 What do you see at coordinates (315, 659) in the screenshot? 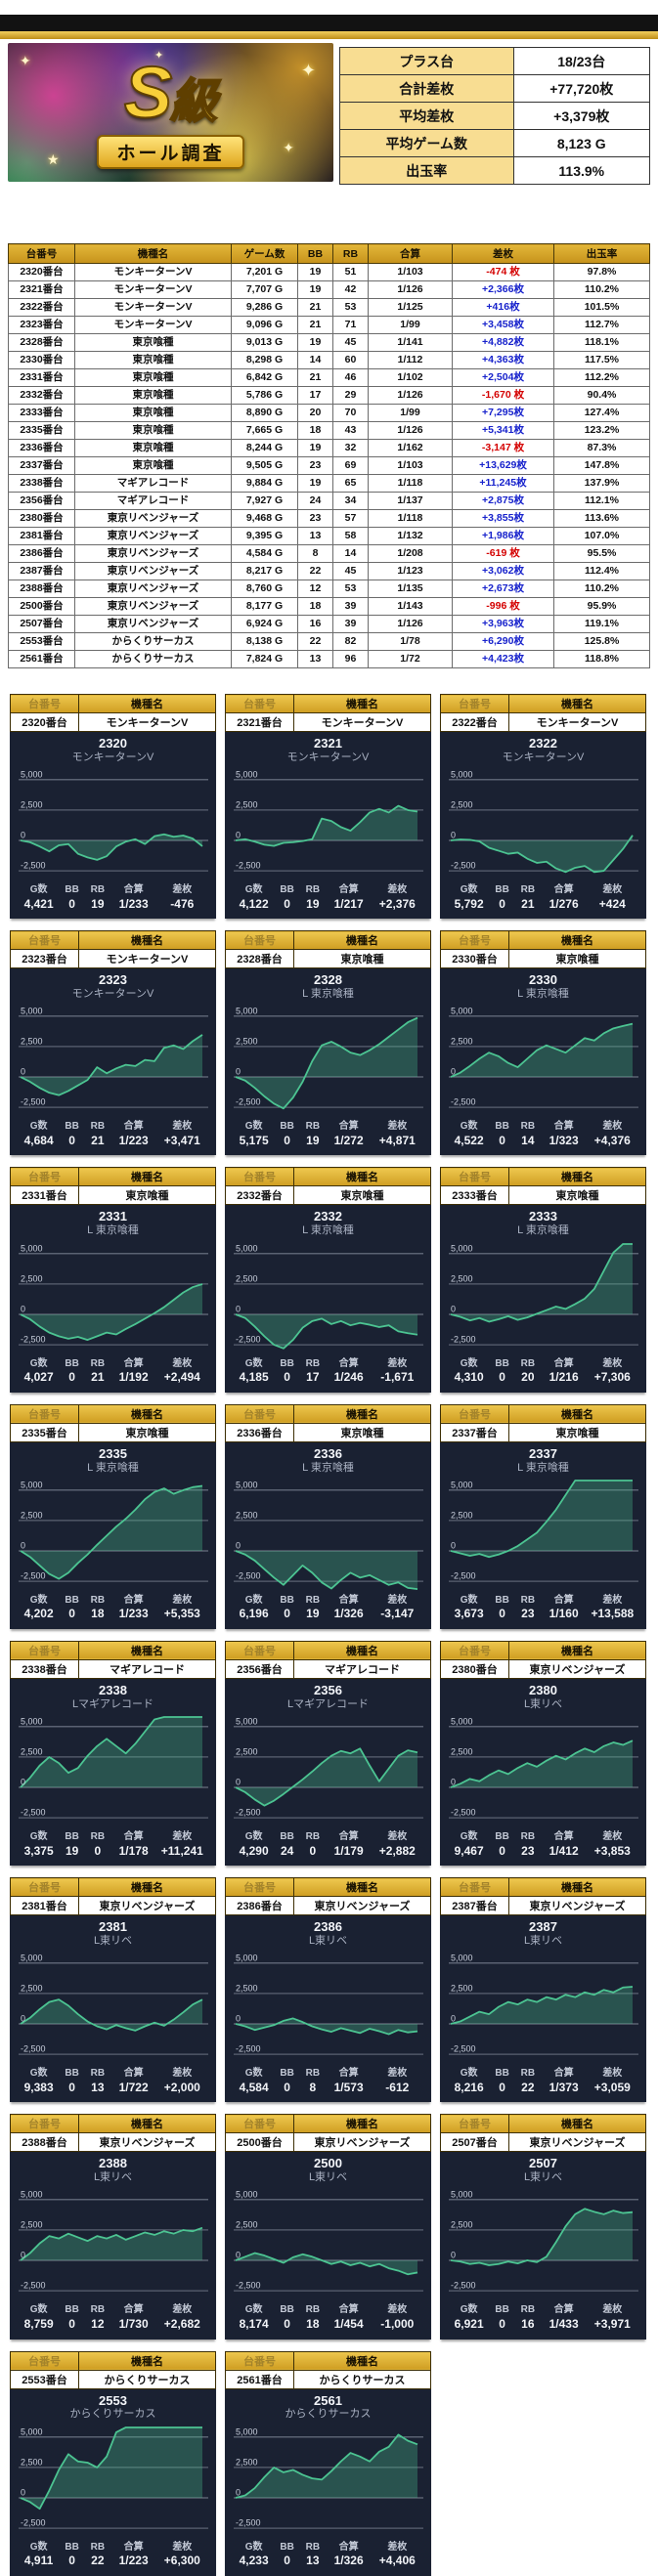
I see `table-cell: 13` at bounding box center [315, 659].